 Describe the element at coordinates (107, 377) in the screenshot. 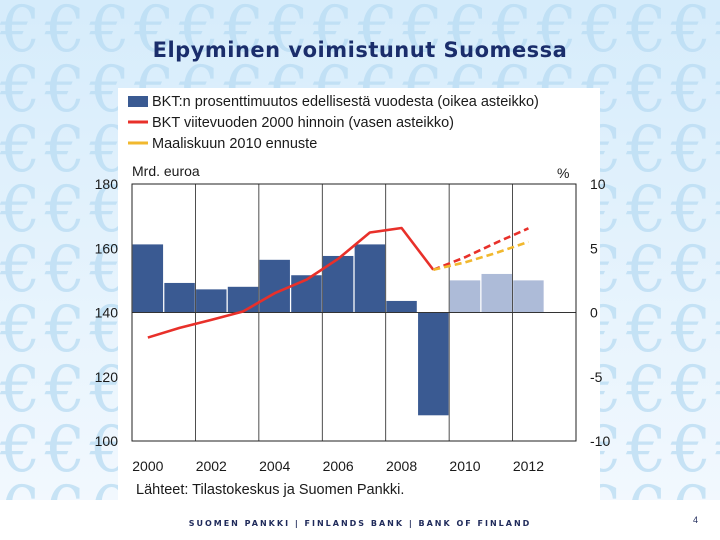

I see `left-tick-120: 120` at that location.